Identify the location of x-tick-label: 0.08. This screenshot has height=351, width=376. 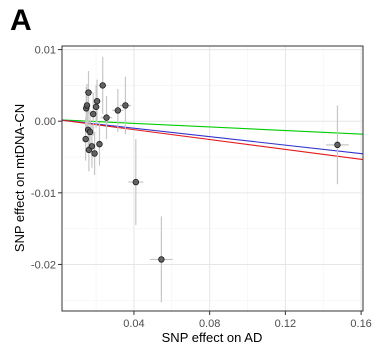
(209, 324).